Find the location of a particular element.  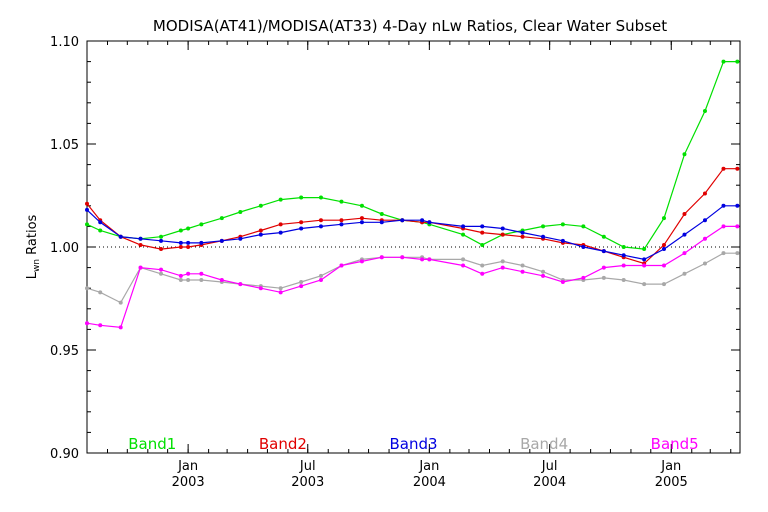

y-axis-label-rest: Ratios is located at coordinates (32, 236).